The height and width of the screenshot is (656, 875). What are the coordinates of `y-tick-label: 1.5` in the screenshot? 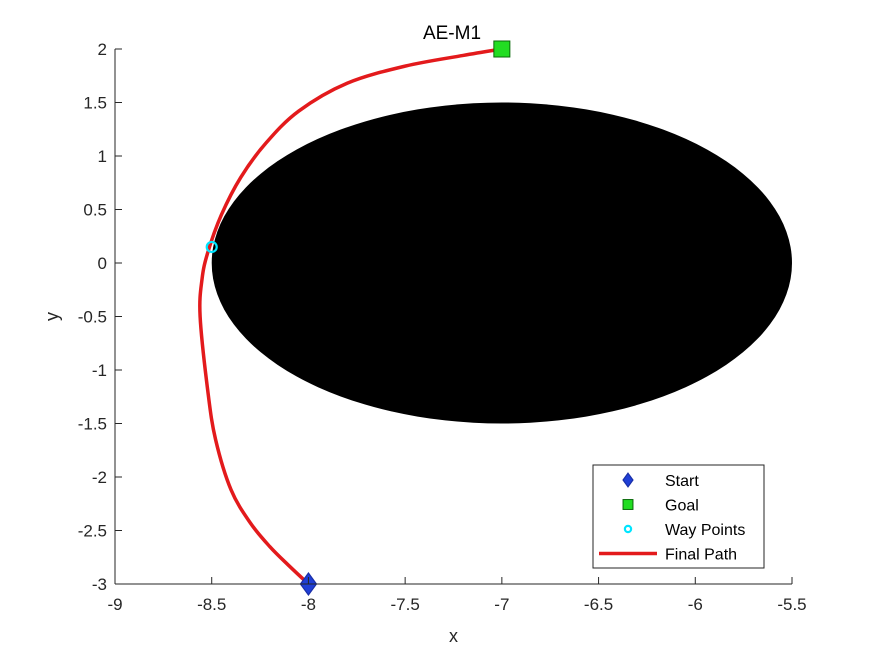 It's located at (95, 103).